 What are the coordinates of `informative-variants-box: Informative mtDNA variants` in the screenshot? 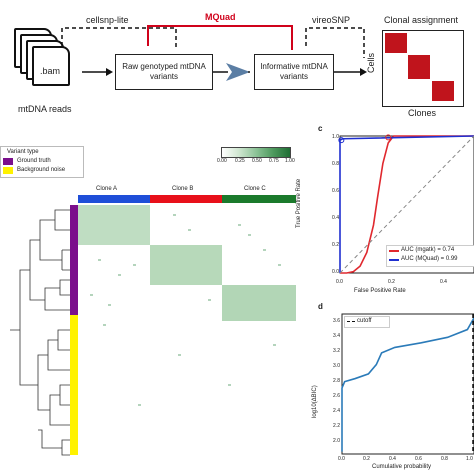 It's located at (294, 72).